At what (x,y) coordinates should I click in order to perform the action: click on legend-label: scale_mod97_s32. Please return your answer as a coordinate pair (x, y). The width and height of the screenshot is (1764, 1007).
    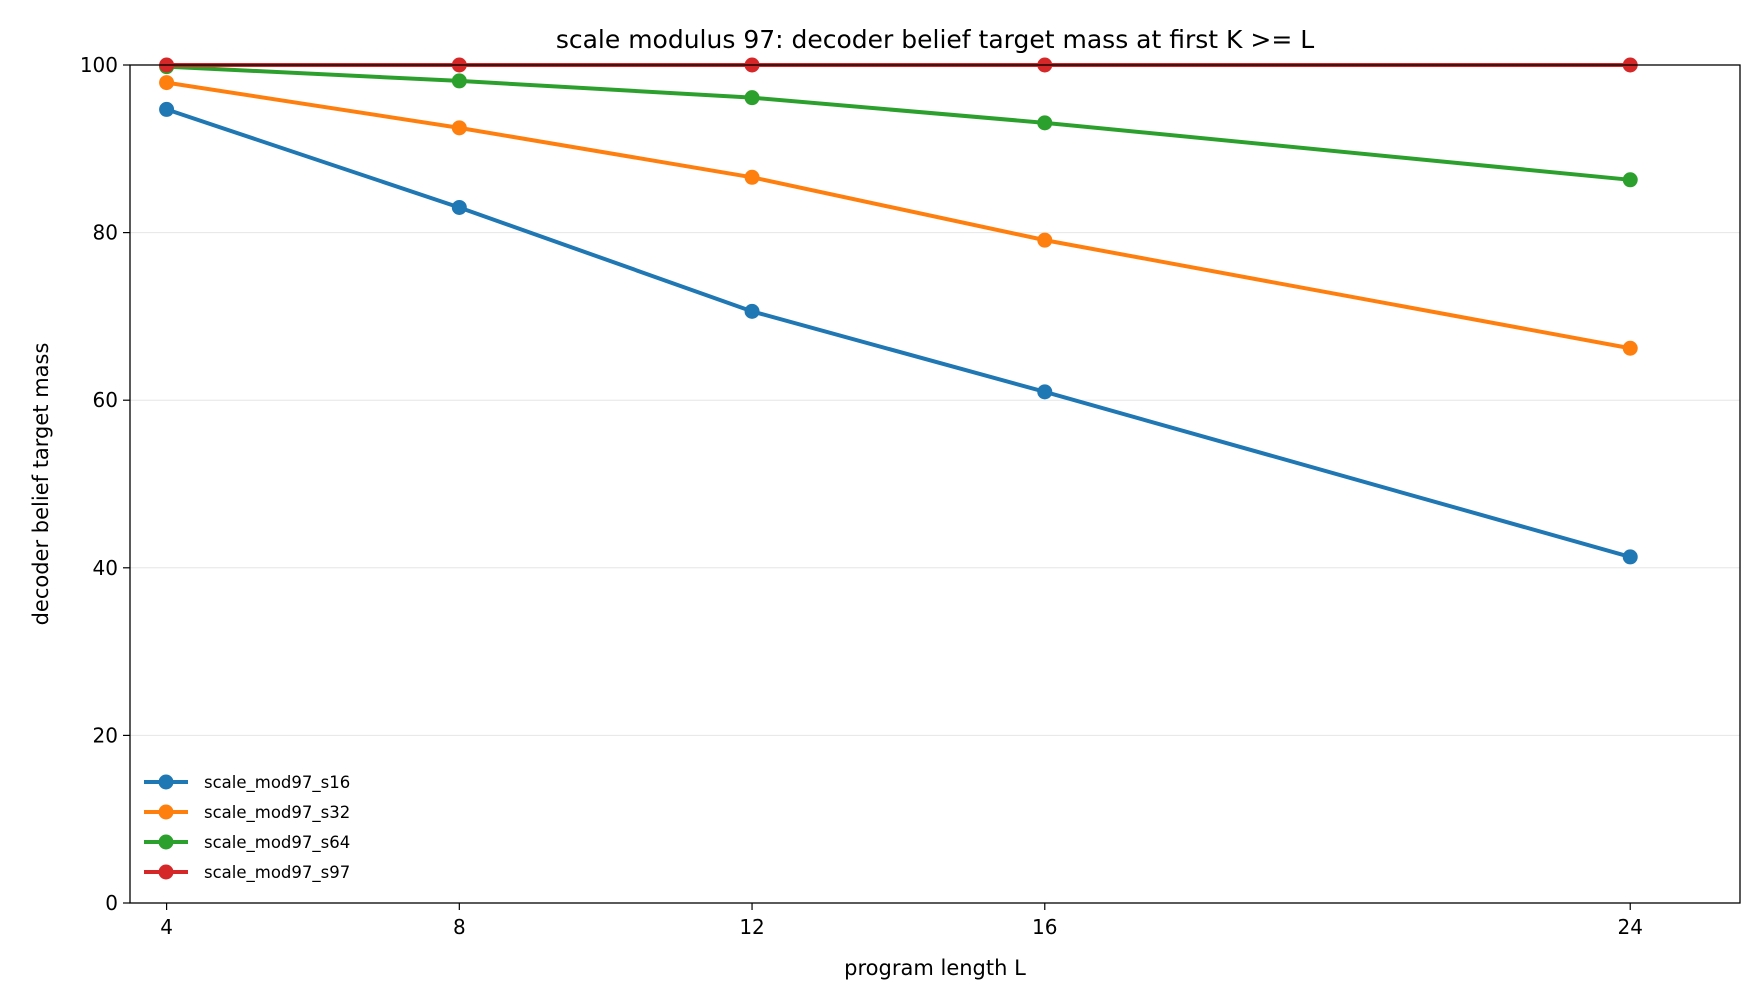
    Looking at the image, I should click on (277, 813).